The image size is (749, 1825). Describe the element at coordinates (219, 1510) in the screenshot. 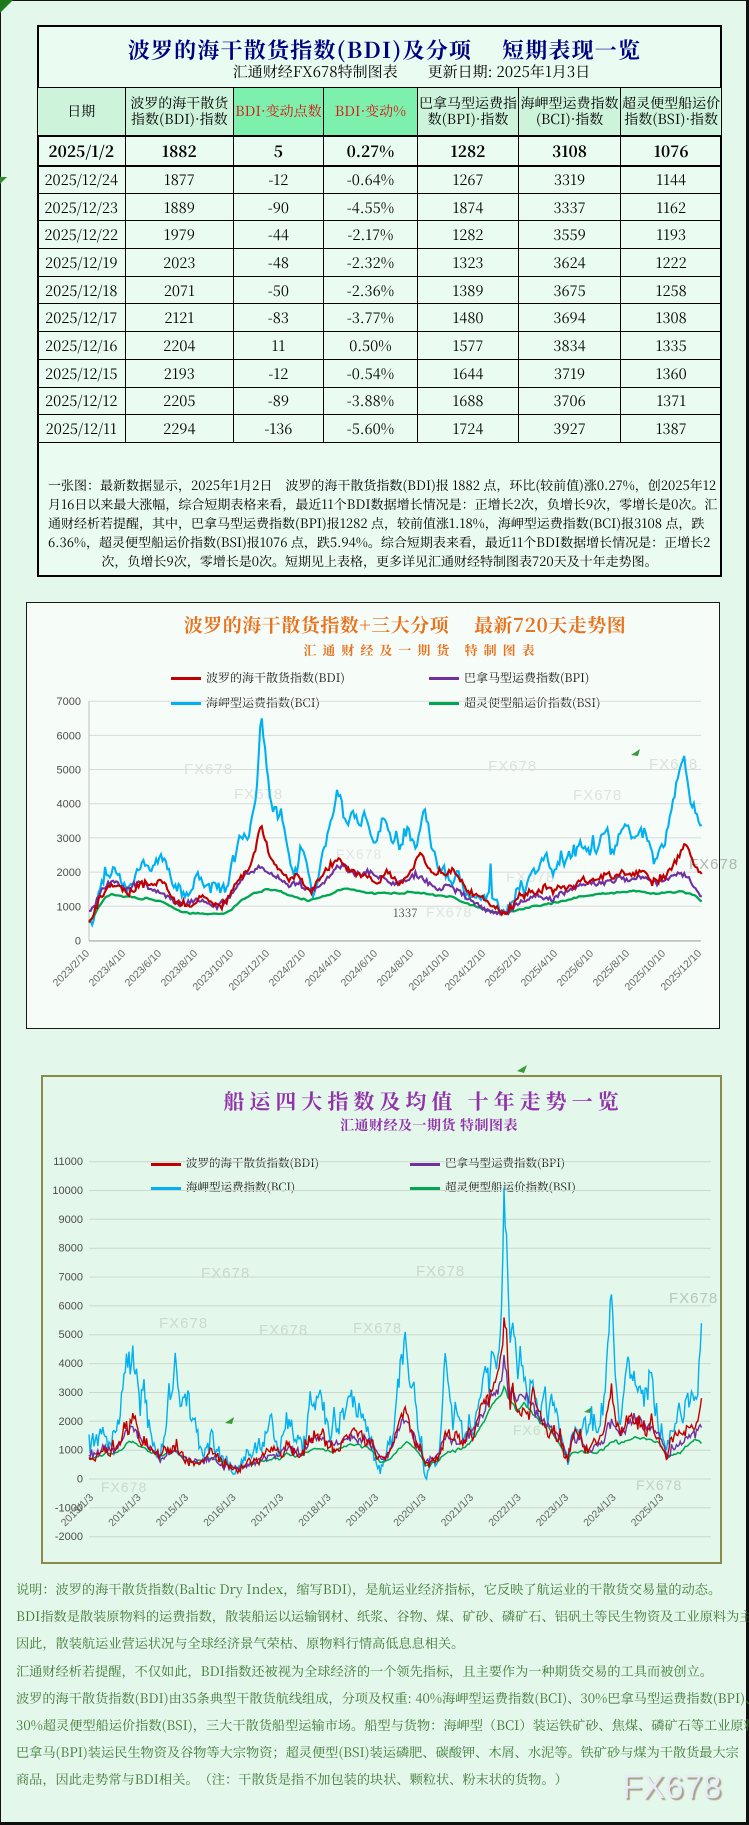

I see `svg-text: 2016/1/3` at that location.